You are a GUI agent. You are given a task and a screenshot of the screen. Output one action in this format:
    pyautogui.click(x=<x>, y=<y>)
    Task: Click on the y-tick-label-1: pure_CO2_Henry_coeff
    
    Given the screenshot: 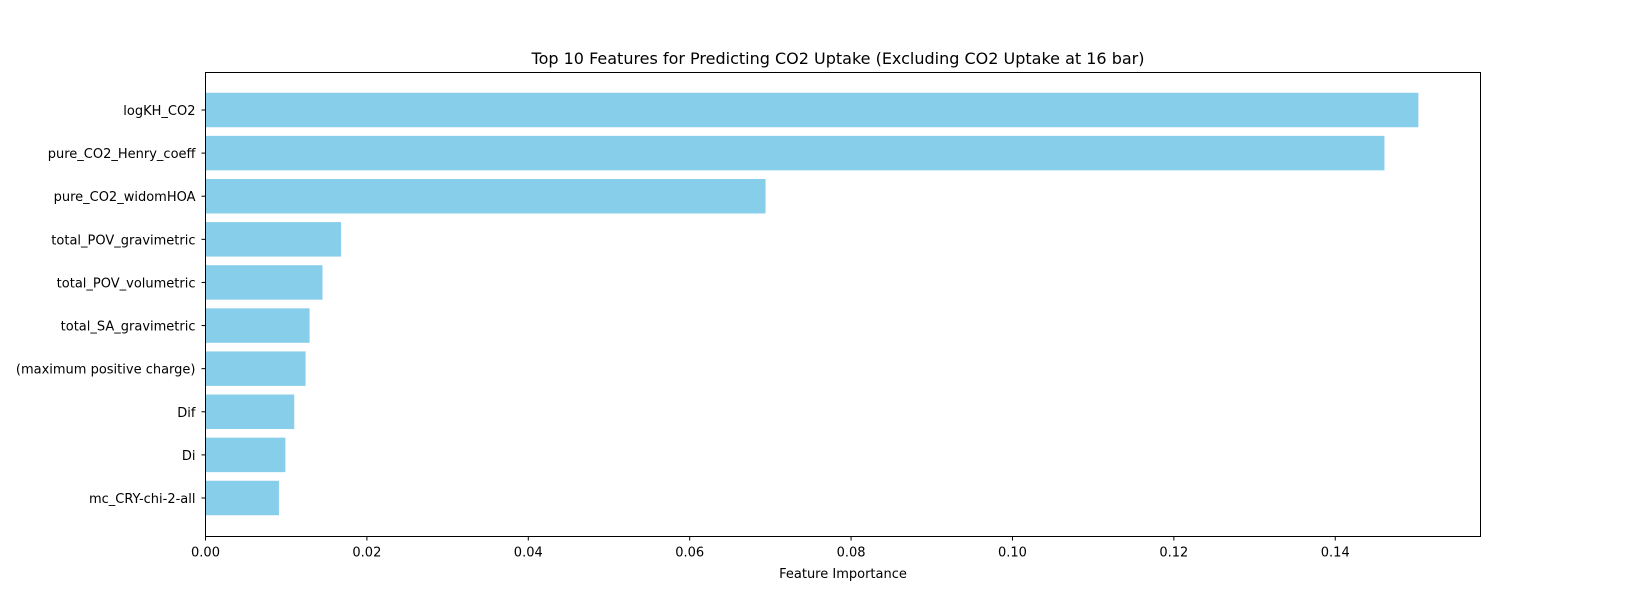 What is the action you would take?
    pyautogui.click(x=122, y=154)
    